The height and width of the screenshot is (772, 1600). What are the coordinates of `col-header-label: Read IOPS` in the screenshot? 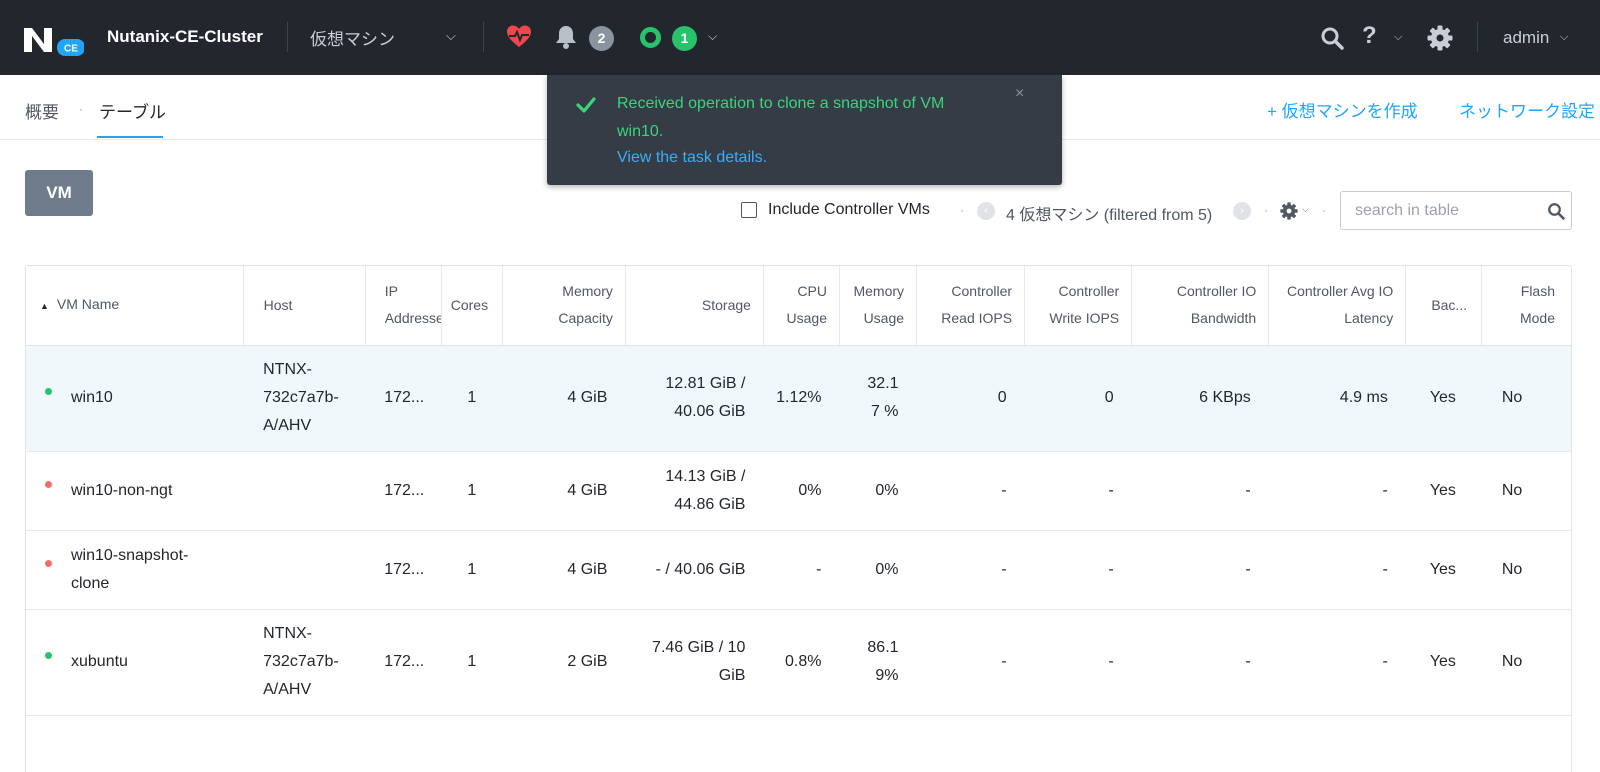 It's located at (977, 318).